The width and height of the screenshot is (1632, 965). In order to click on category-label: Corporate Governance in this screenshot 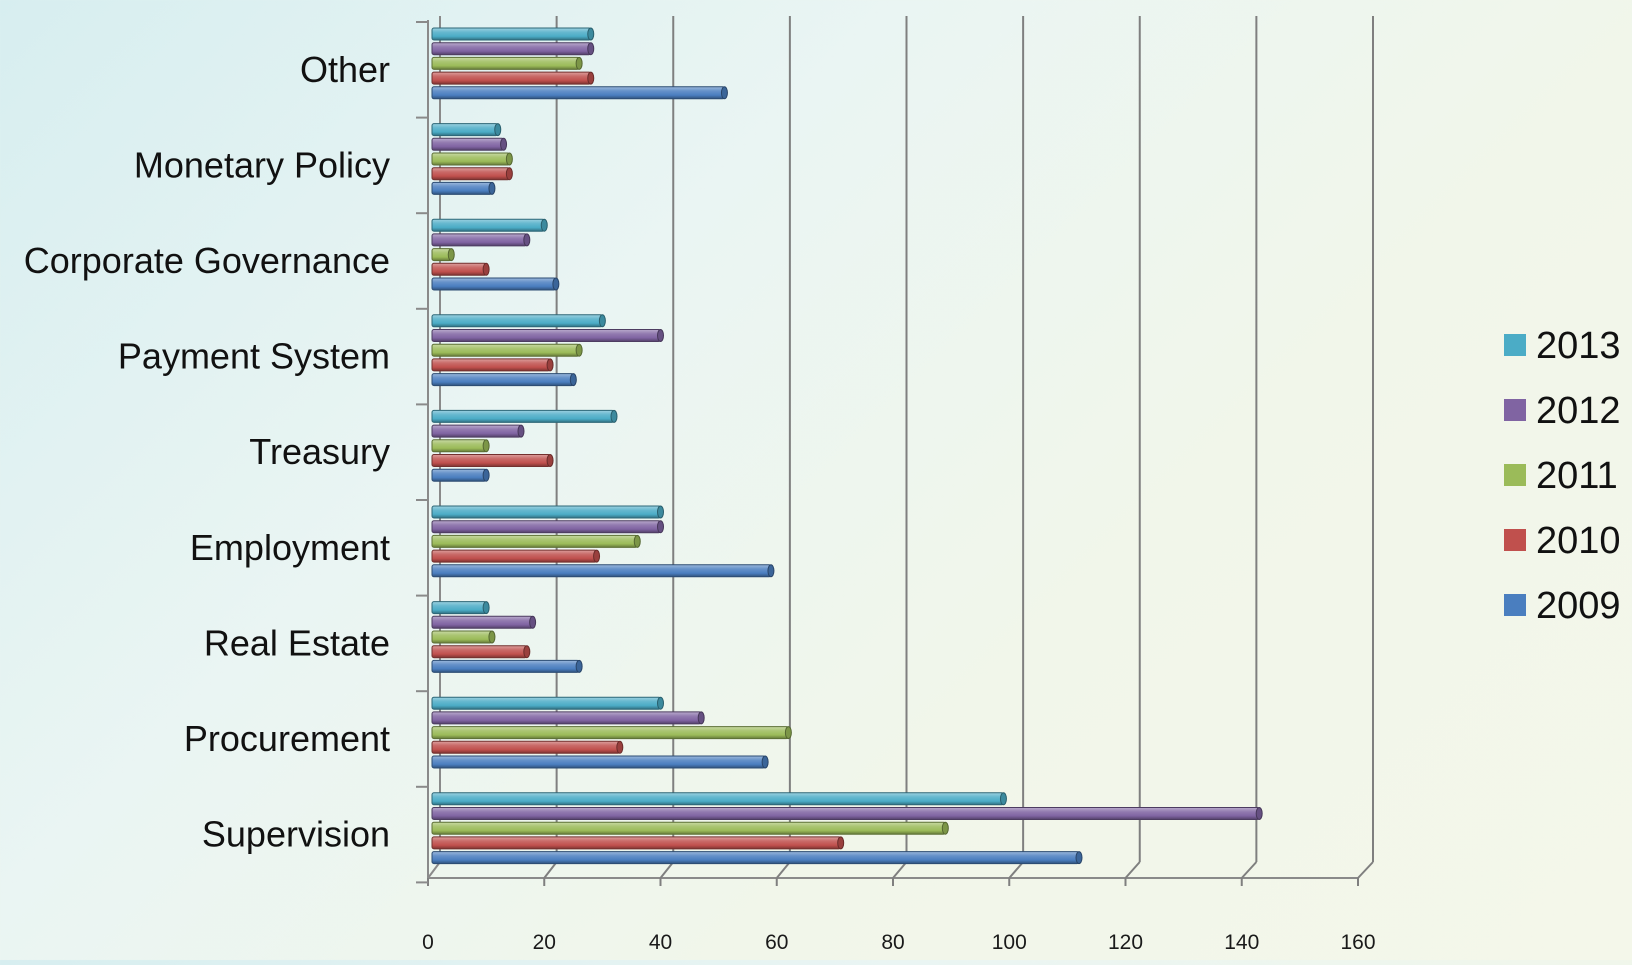, I will do `click(207, 260)`.